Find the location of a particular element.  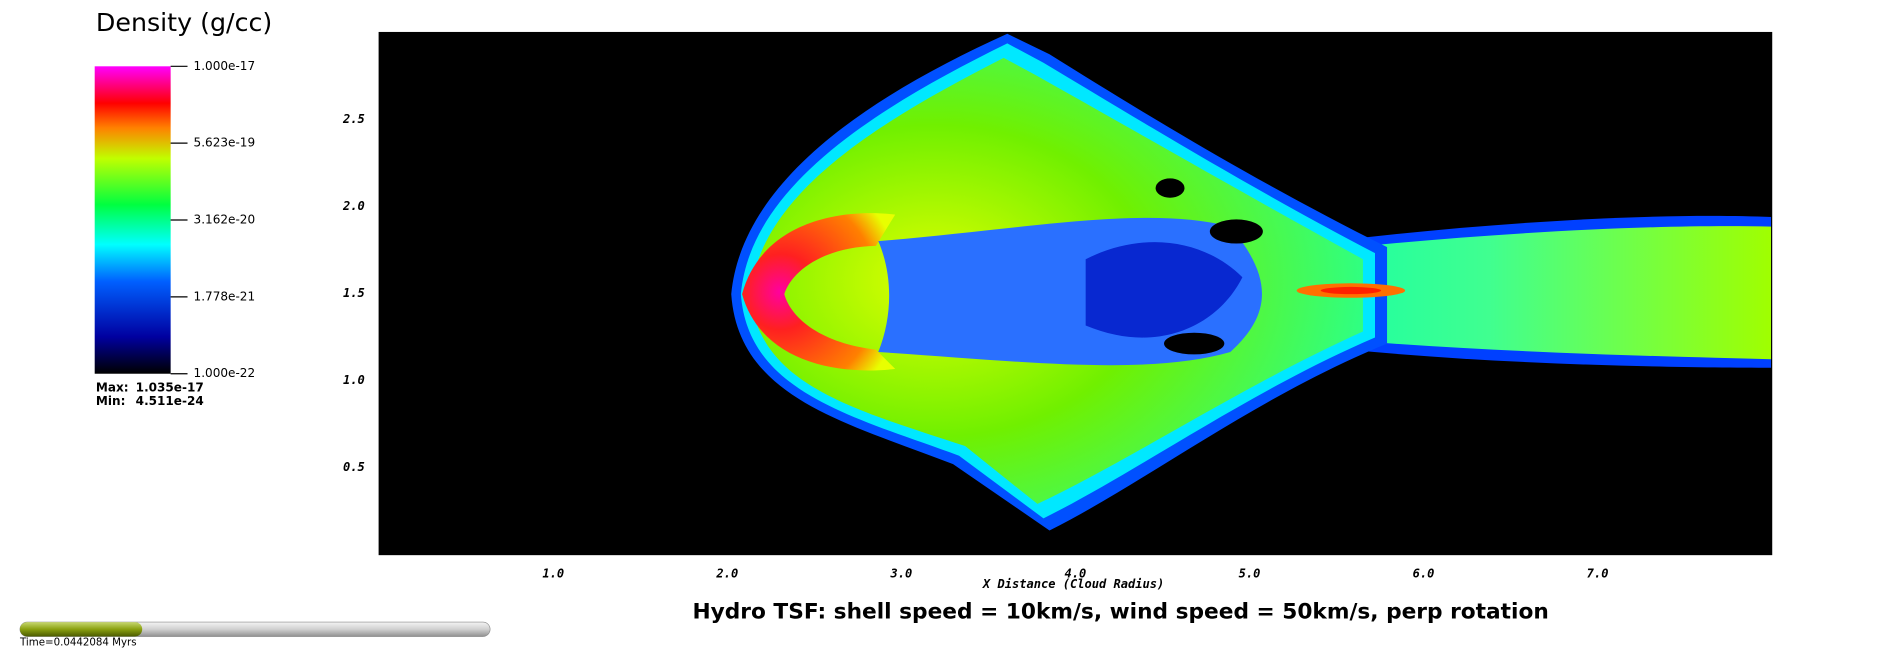

x-tick-label: 3.0 is located at coordinates (900, 573).